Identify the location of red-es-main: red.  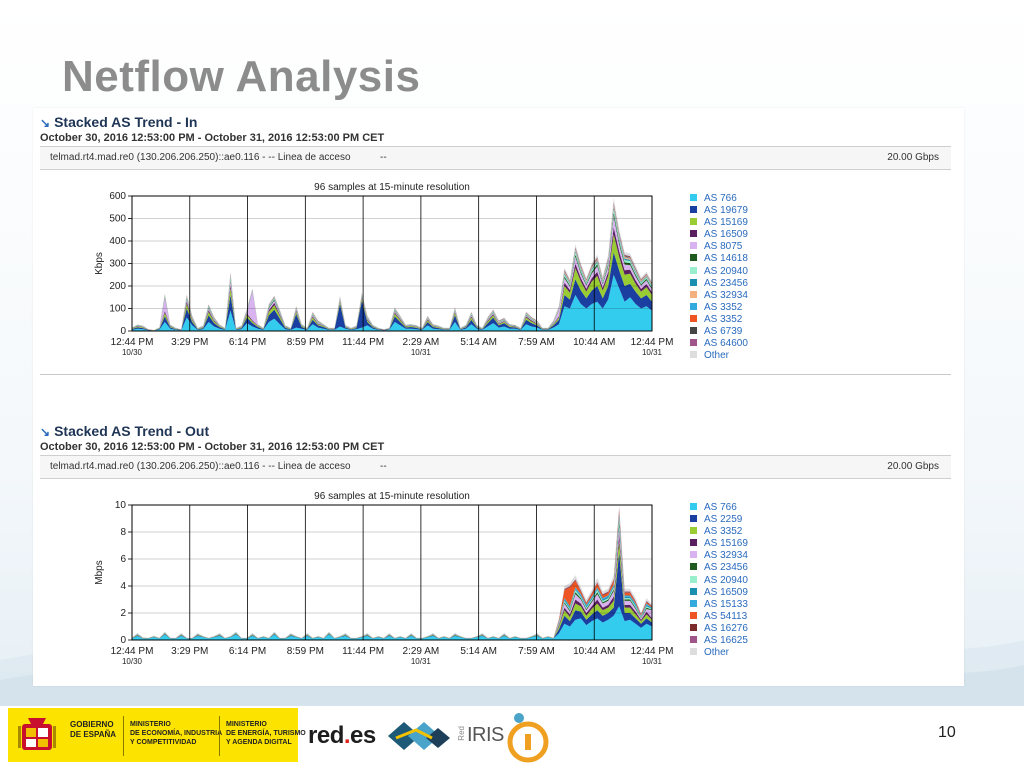
(326, 735).